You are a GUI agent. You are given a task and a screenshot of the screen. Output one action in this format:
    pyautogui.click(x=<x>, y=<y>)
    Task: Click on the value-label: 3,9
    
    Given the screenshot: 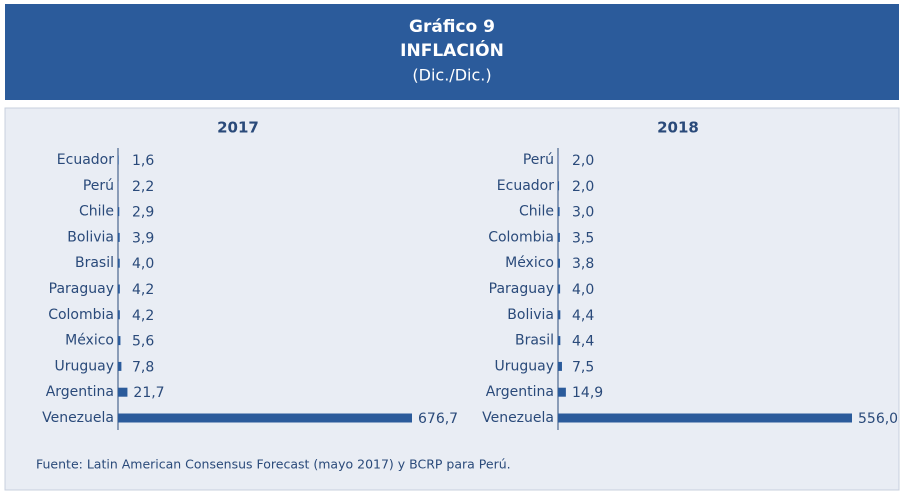 What is the action you would take?
    pyautogui.click(x=143, y=238)
    